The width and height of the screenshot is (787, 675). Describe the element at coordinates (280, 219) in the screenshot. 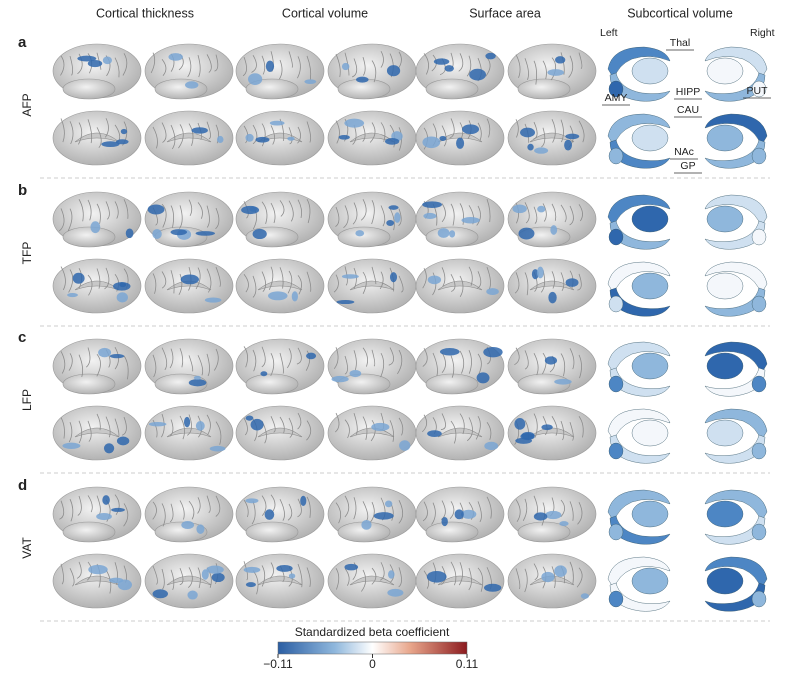

I see `brain-lateral` at that location.